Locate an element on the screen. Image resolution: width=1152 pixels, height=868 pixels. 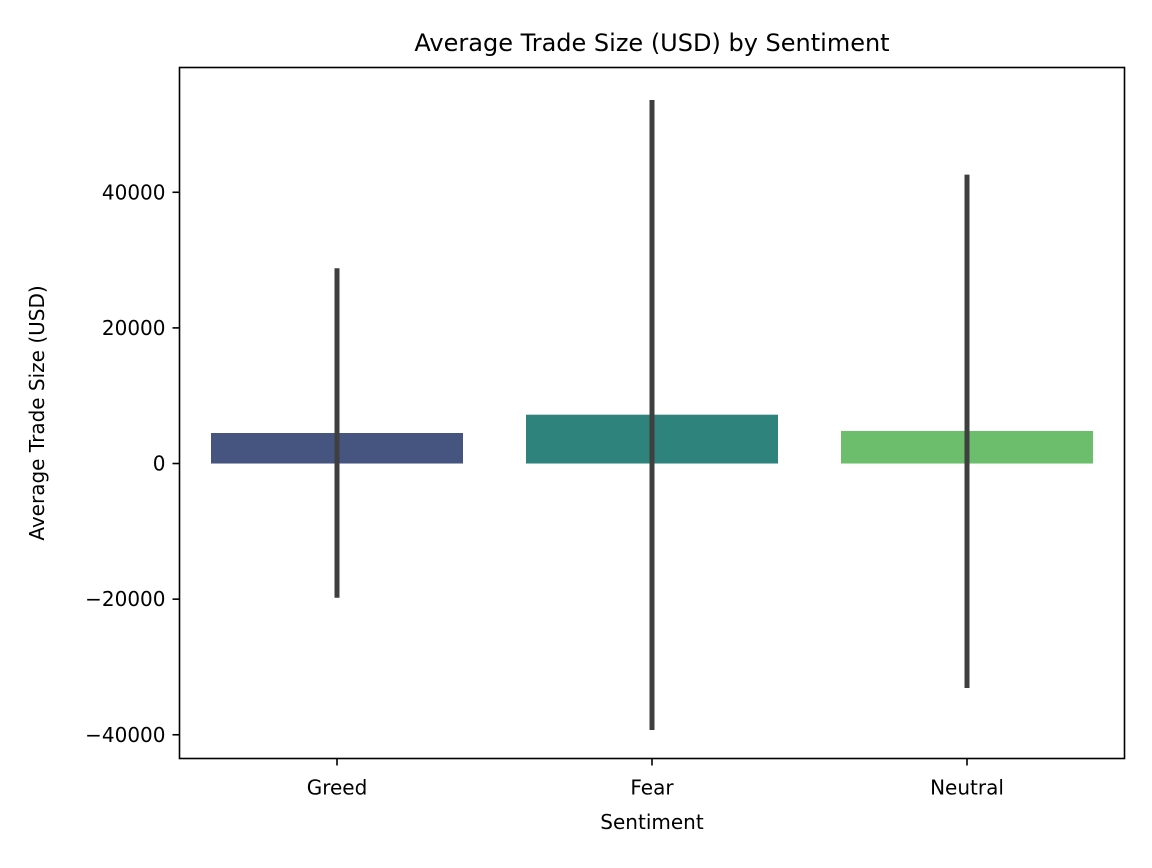
y-tick-label: −40000 is located at coordinates (125, 735).